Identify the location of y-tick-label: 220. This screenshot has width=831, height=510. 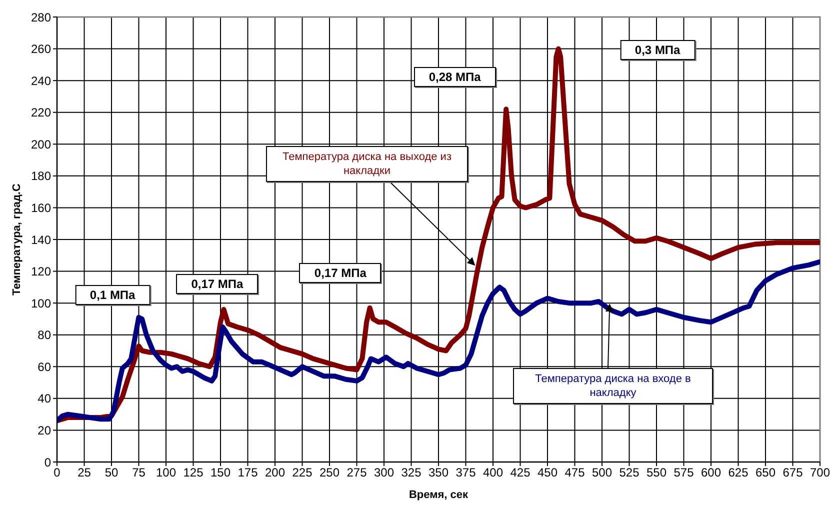
(41, 113).